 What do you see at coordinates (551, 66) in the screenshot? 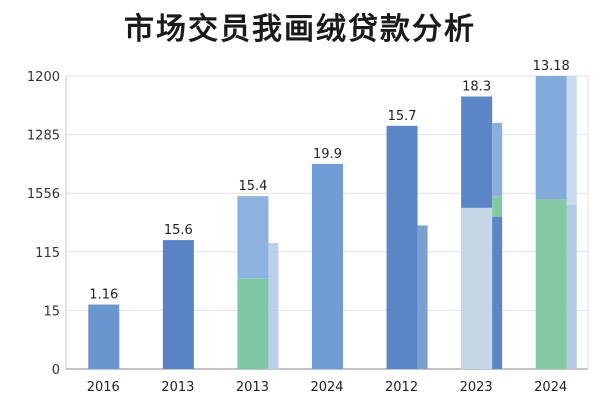
I see `bar-value-label: 13.18` at bounding box center [551, 66].